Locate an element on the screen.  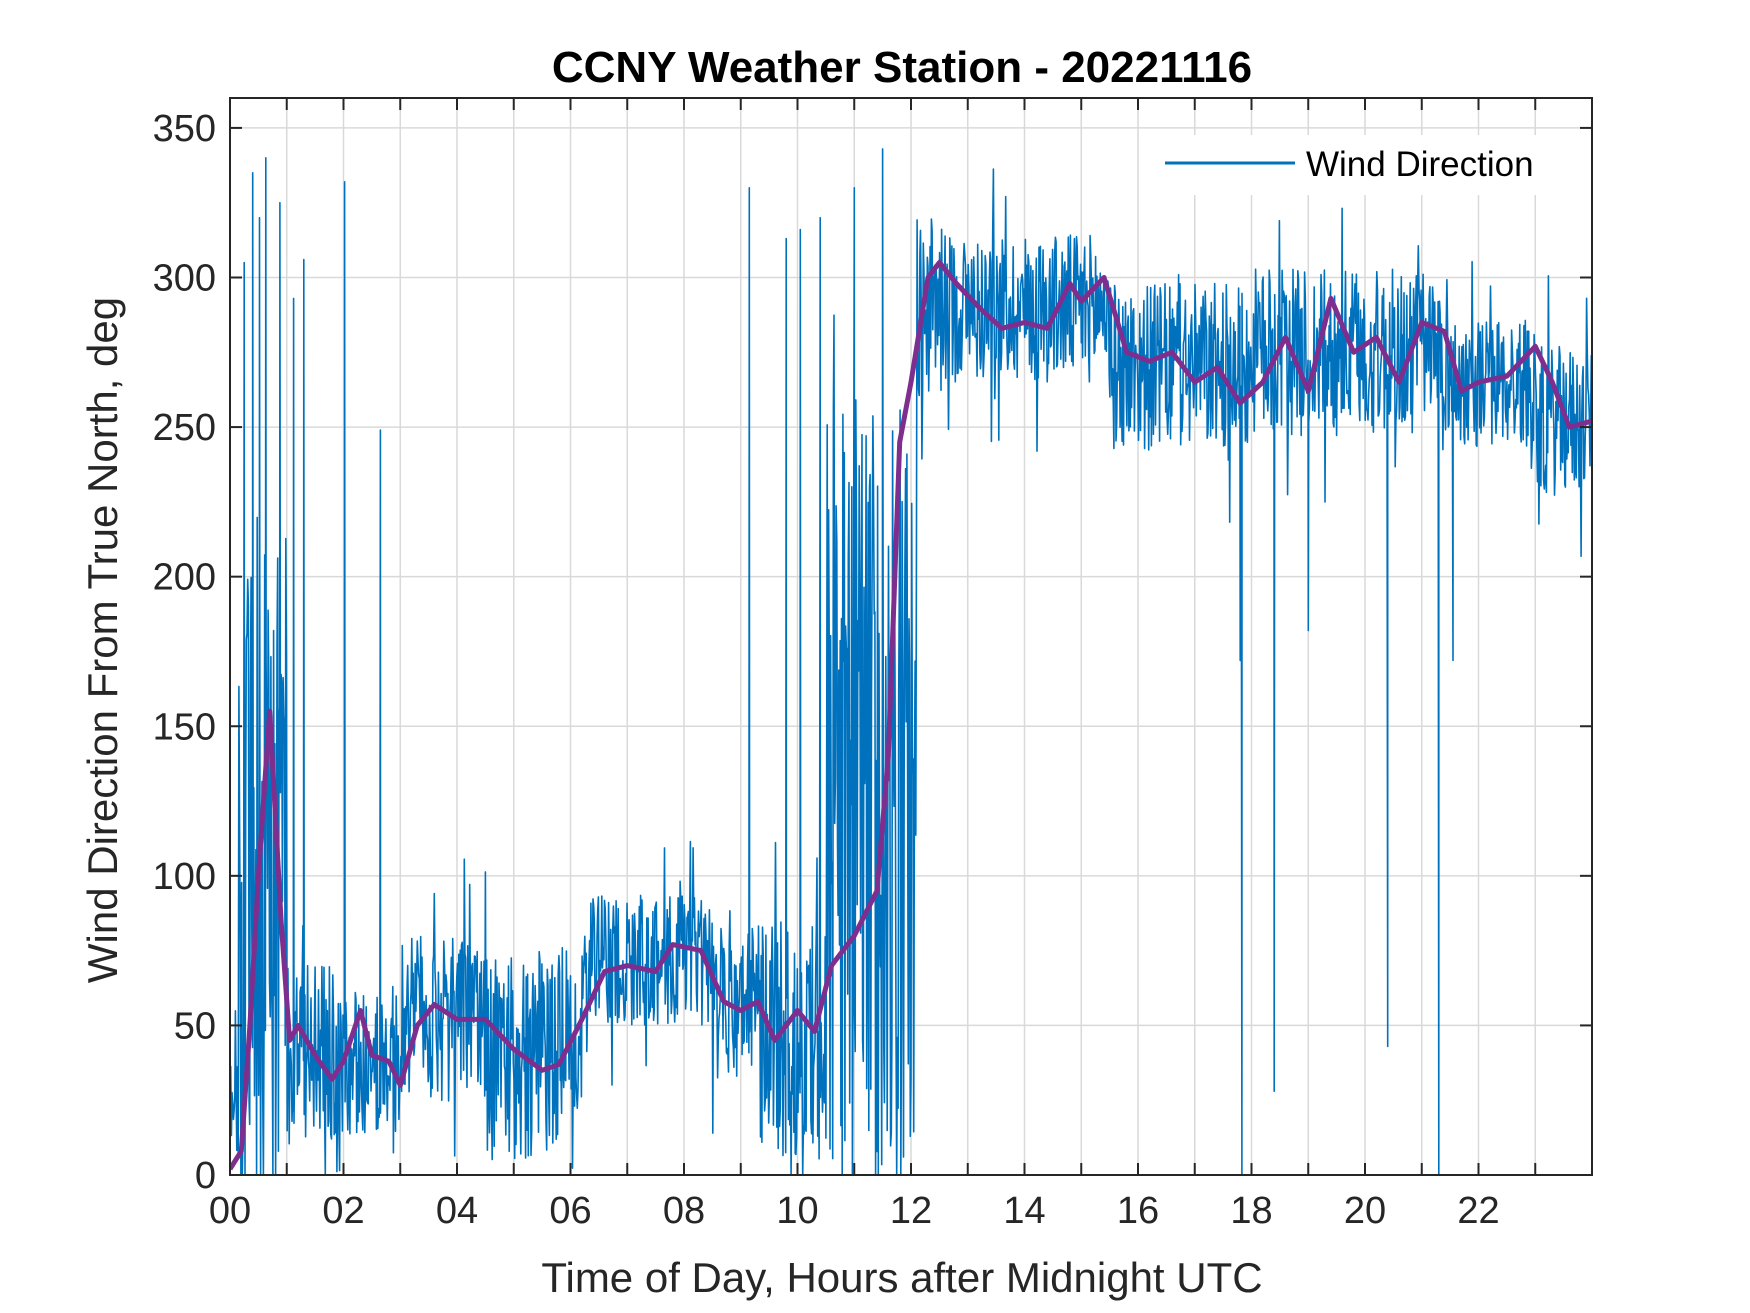
y-tick-label: 50 is located at coordinates (195, 1026).